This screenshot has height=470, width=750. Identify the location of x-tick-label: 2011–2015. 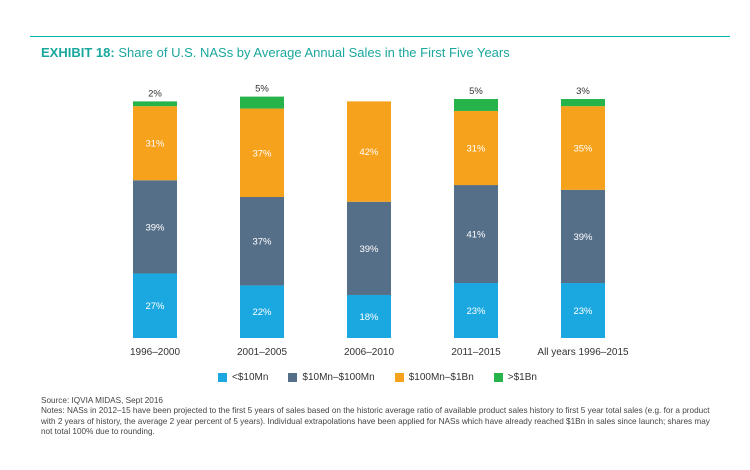
(476, 352).